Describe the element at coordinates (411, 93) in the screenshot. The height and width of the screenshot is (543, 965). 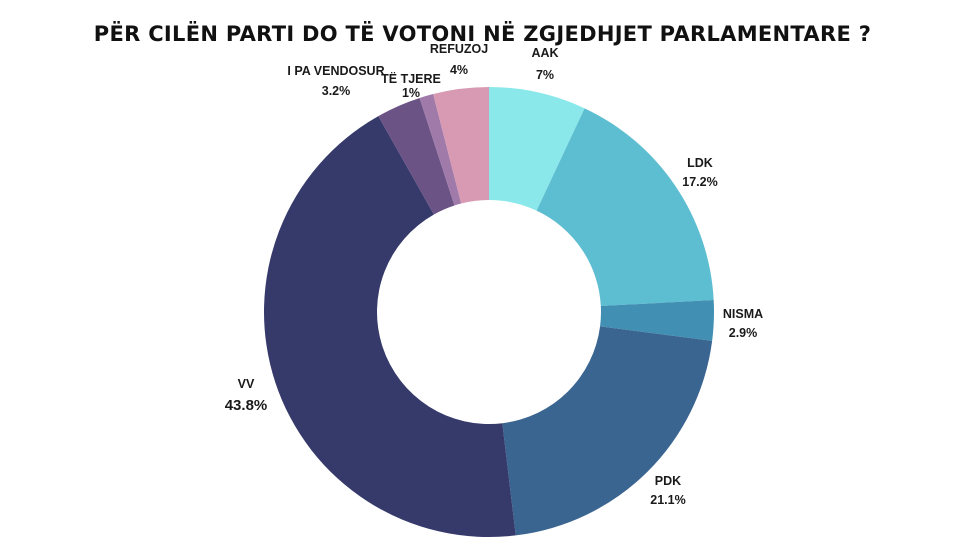
I see `slice-value-label: 1%` at that location.